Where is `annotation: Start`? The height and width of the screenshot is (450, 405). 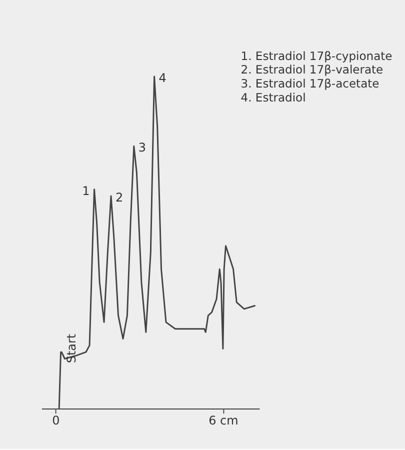 annotation: Start is located at coordinates (71, 349).